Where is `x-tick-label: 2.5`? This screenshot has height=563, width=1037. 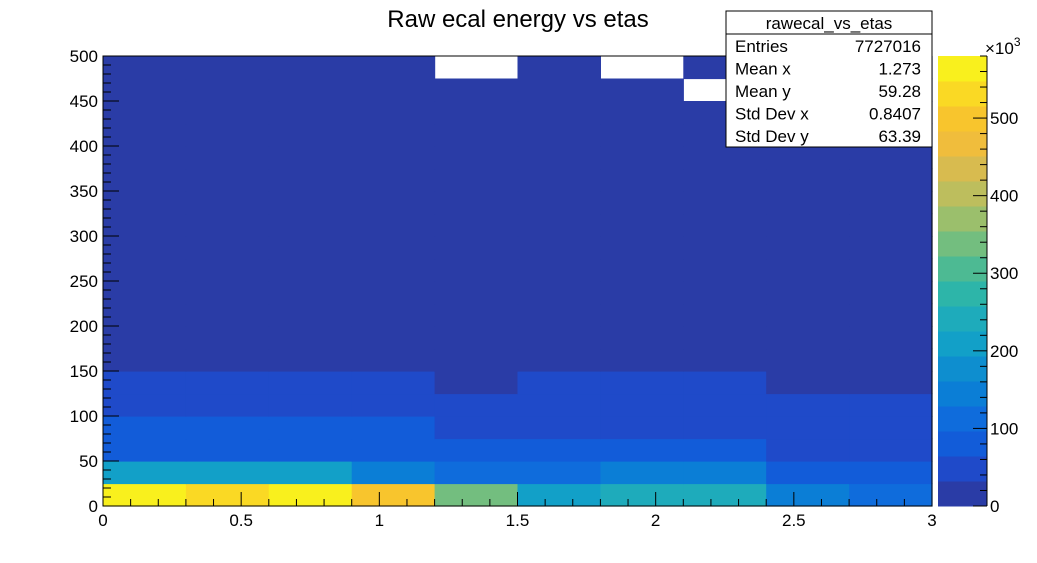
x-tick-label: 2.5 is located at coordinates (794, 520).